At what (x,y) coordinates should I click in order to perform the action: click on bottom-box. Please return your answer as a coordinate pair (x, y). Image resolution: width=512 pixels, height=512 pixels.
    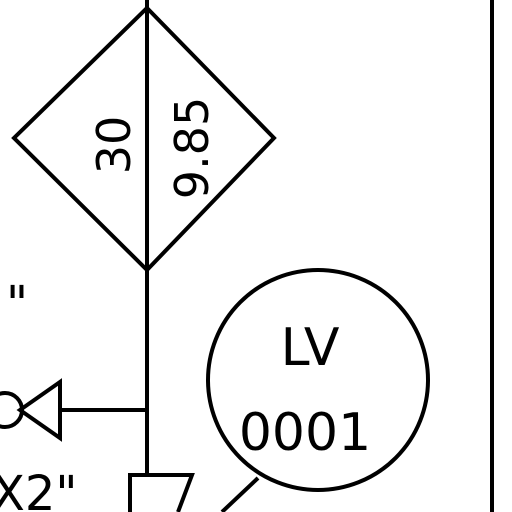
    Looking at the image, I should click on (161, 492).